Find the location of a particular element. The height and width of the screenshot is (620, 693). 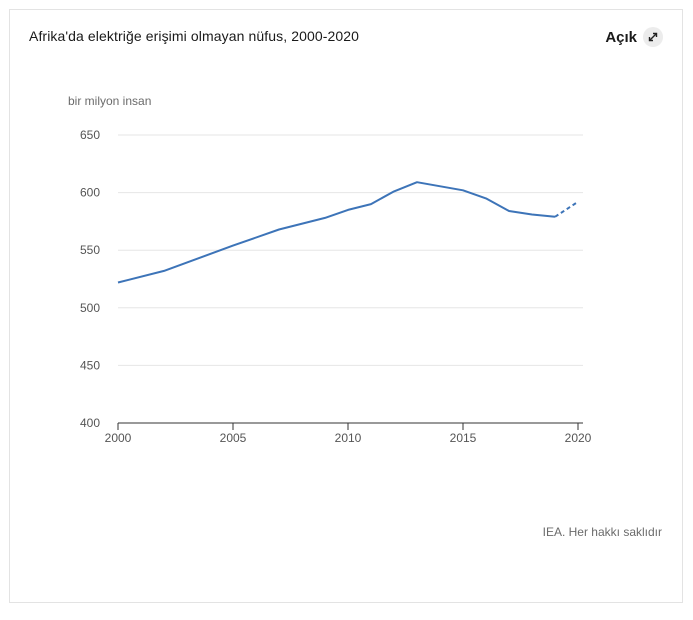

x-tick-label-2020: 2020 is located at coordinates (578, 438).